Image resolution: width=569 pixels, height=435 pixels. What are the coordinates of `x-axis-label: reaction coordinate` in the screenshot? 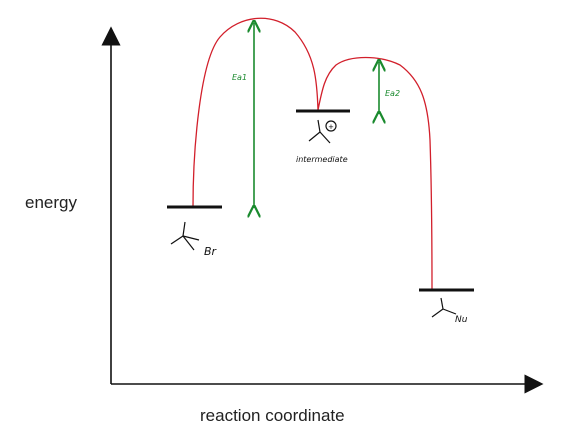 It's located at (272, 415).